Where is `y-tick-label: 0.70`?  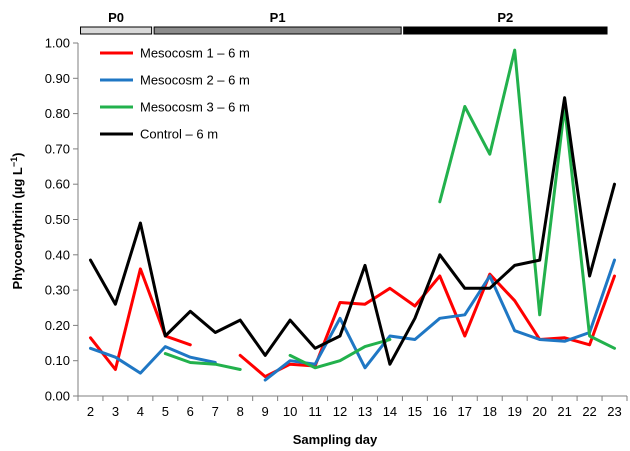
y-tick-label: 0.70 is located at coordinates (57, 148).